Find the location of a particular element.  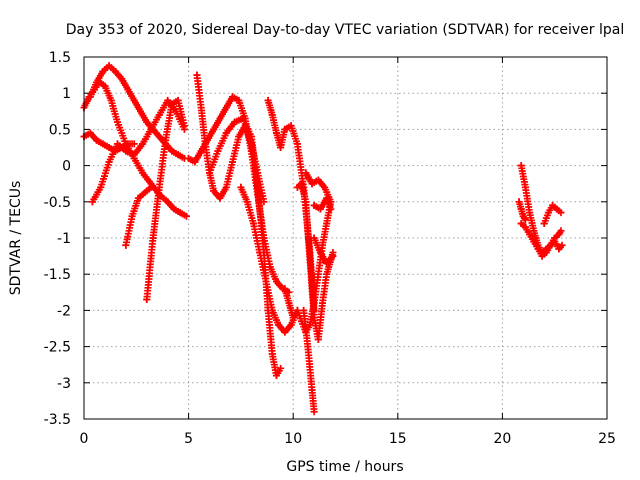

y-axis-tick-labels: 1.5 1 0.5 0 -0.5 -1 -1.5 -2 -2.5 -3 -3.5 is located at coordinates (57, 239).